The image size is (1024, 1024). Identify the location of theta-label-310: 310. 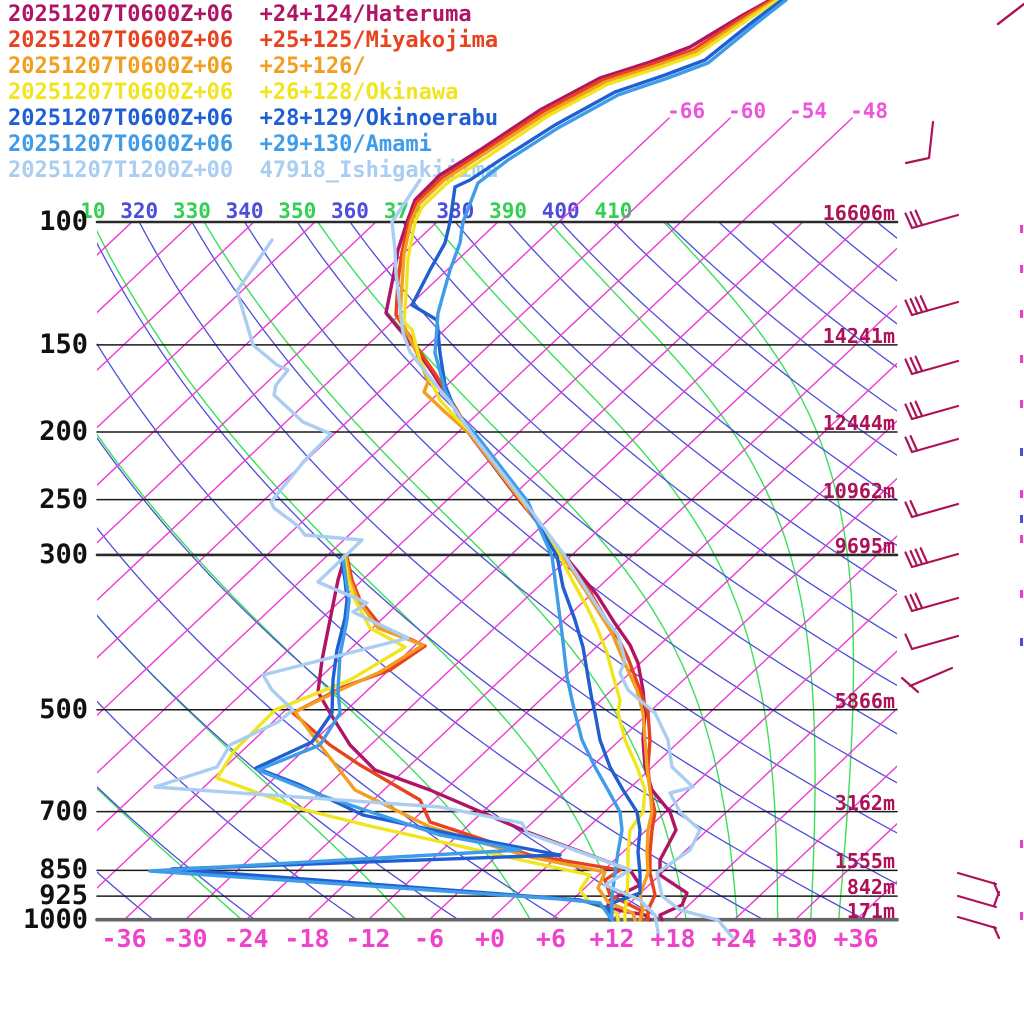
(93, 210).